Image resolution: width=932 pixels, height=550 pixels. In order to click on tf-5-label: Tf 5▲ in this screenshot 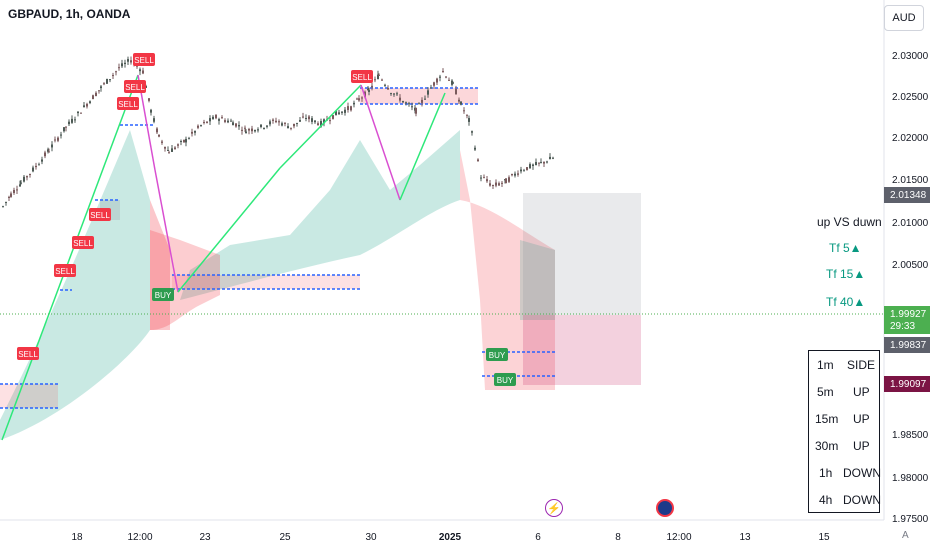, I will do `click(845, 248)`.